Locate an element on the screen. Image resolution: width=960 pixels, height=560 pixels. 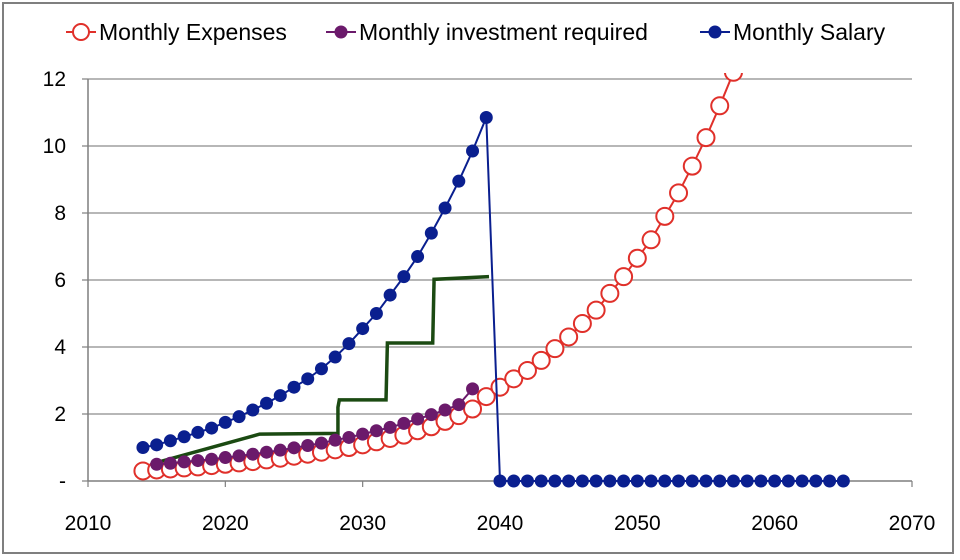
annotation-step-line is located at coordinates (323, 369).